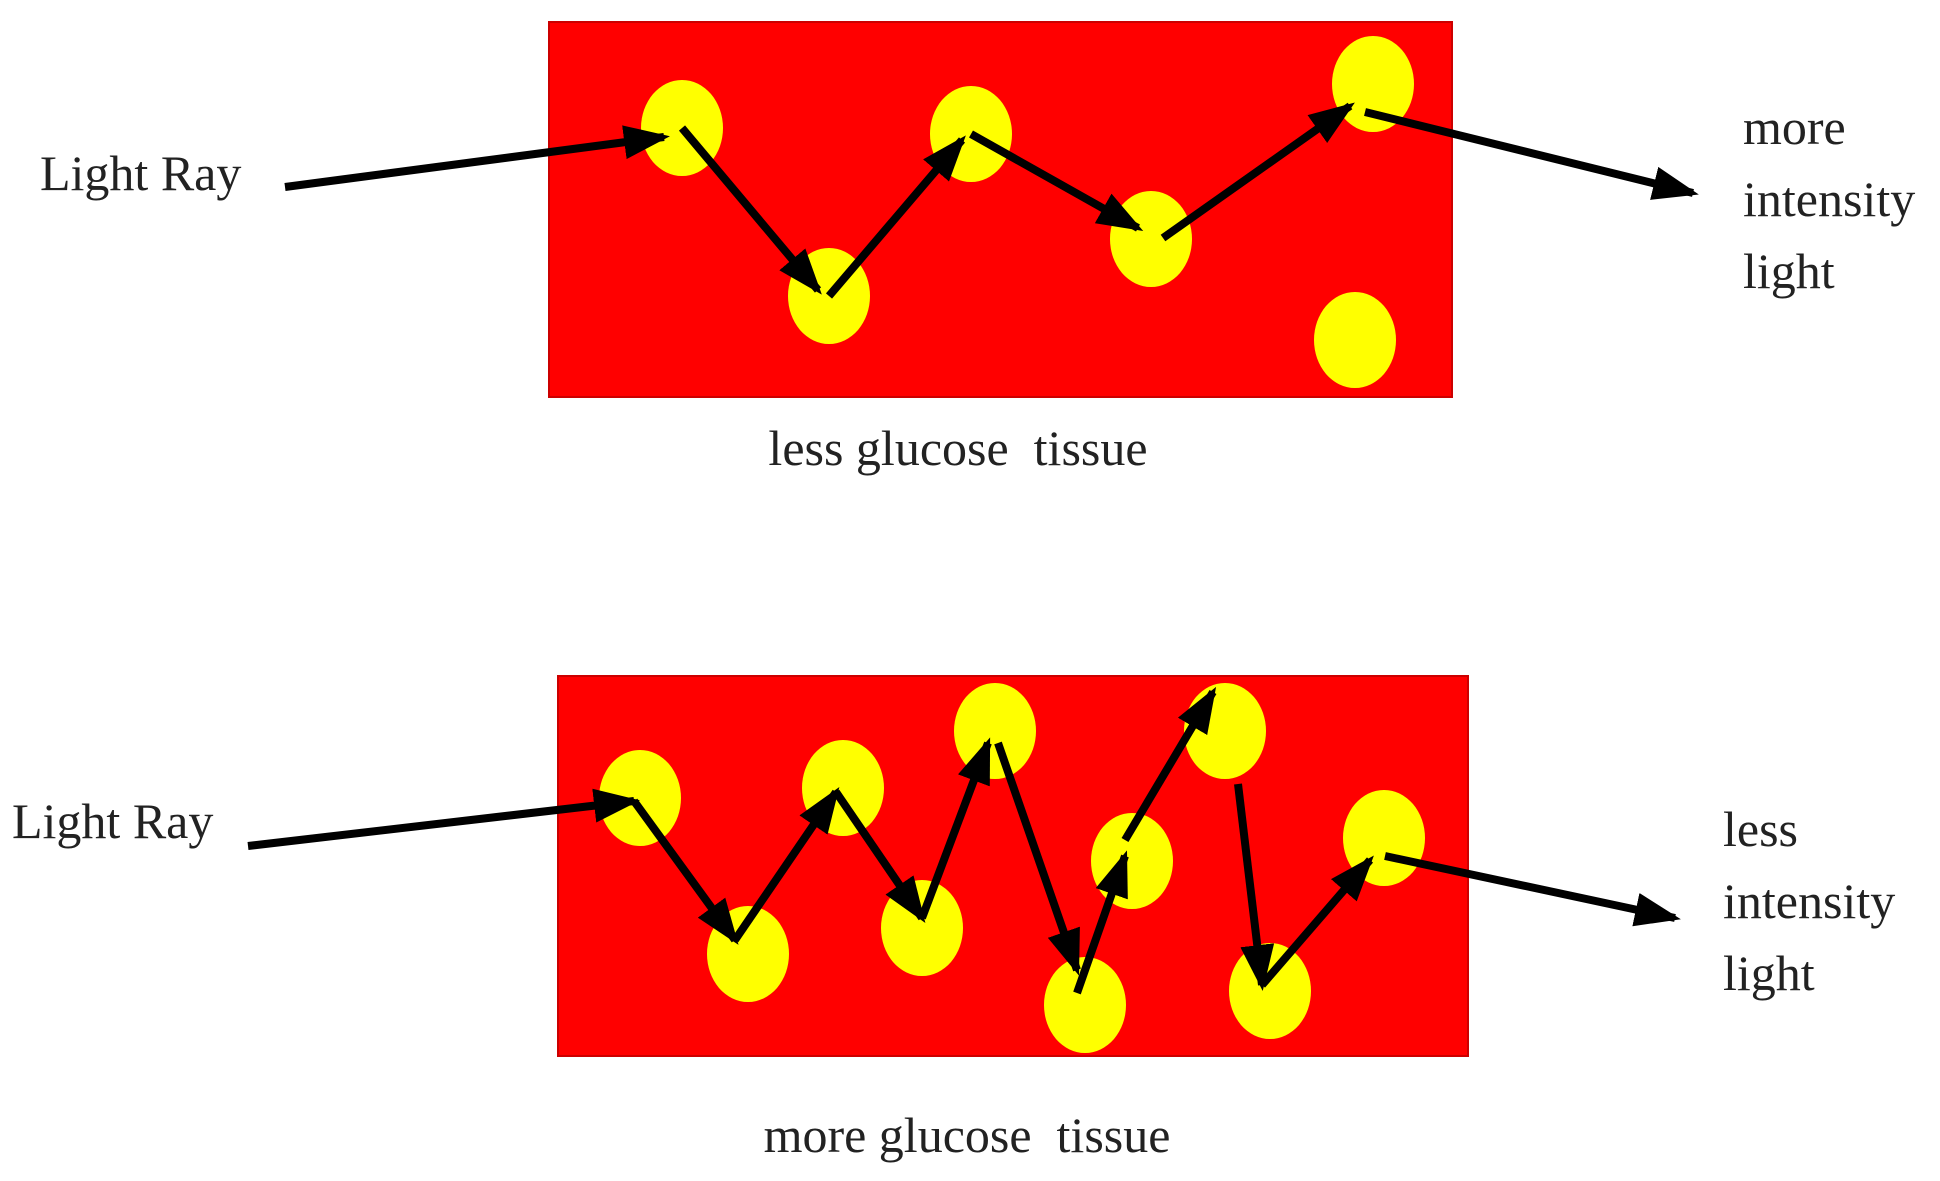 Image resolution: width=1940 pixels, height=1181 pixels. I want to click on output-label-bottom-line1: less, so click(1760, 829).